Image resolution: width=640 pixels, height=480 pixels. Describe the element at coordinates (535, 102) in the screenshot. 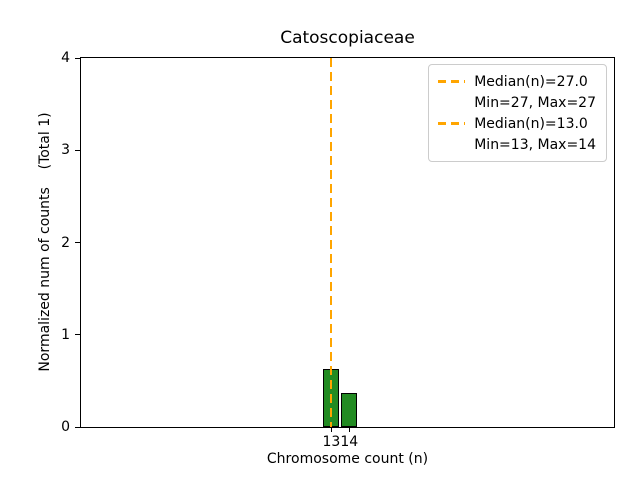

I see `legend-label: Min=27, Max=27` at that location.